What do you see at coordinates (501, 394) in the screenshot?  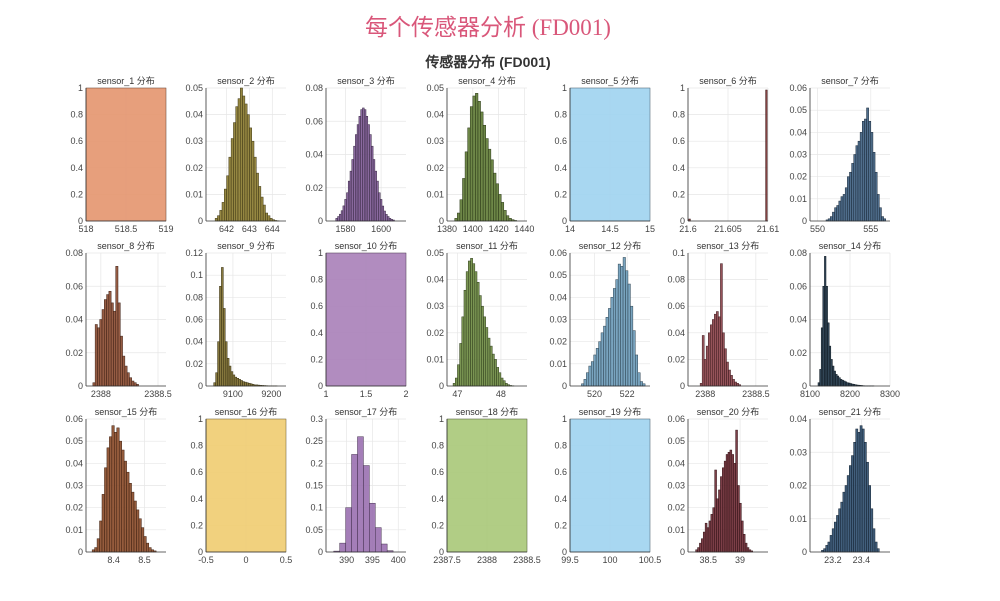 I see `x-tick-label: 48` at bounding box center [501, 394].